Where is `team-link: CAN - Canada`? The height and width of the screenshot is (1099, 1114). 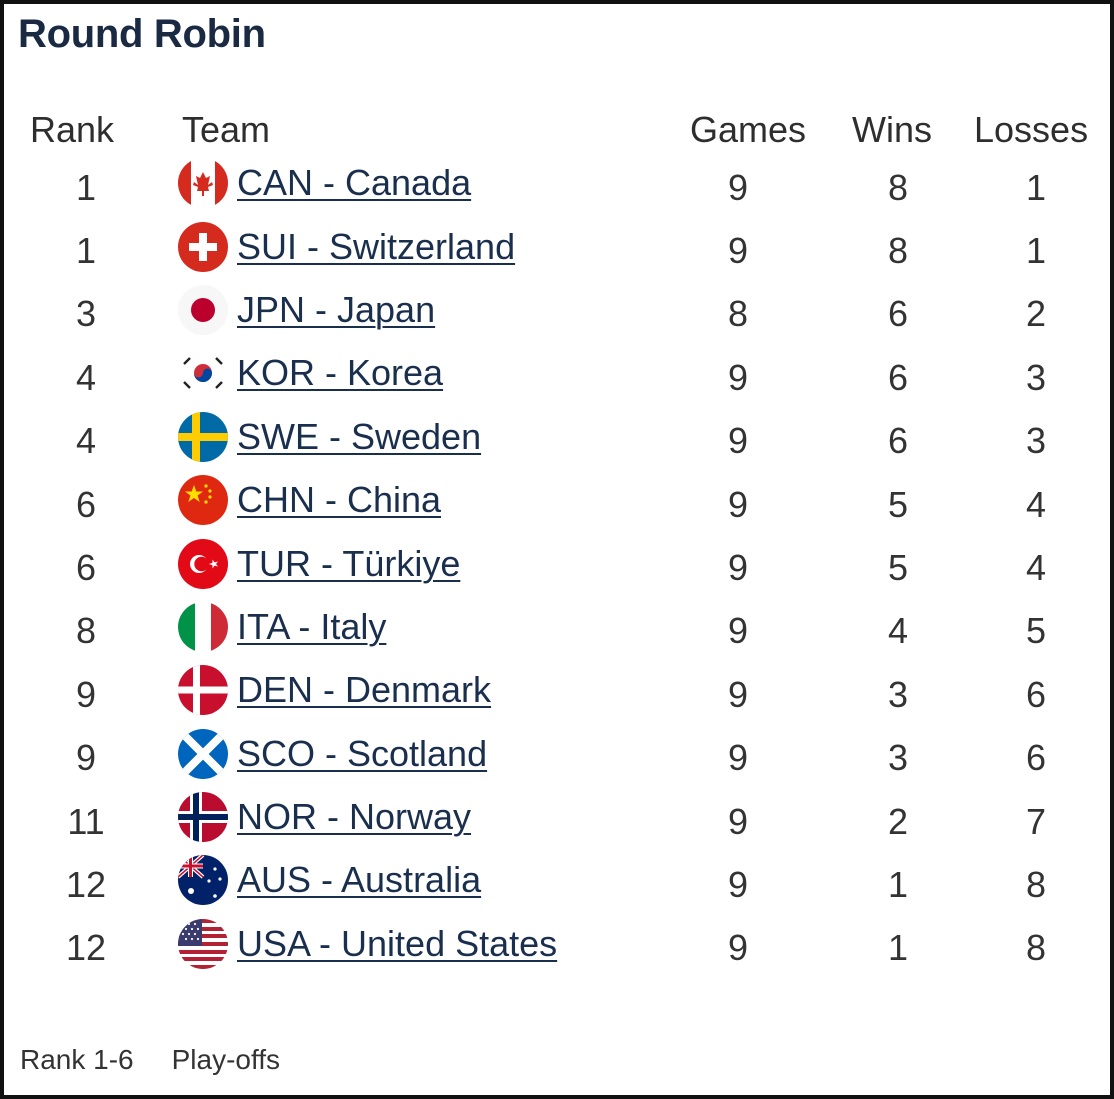
team-link: CAN - Canada is located at coordinates (354, 183).